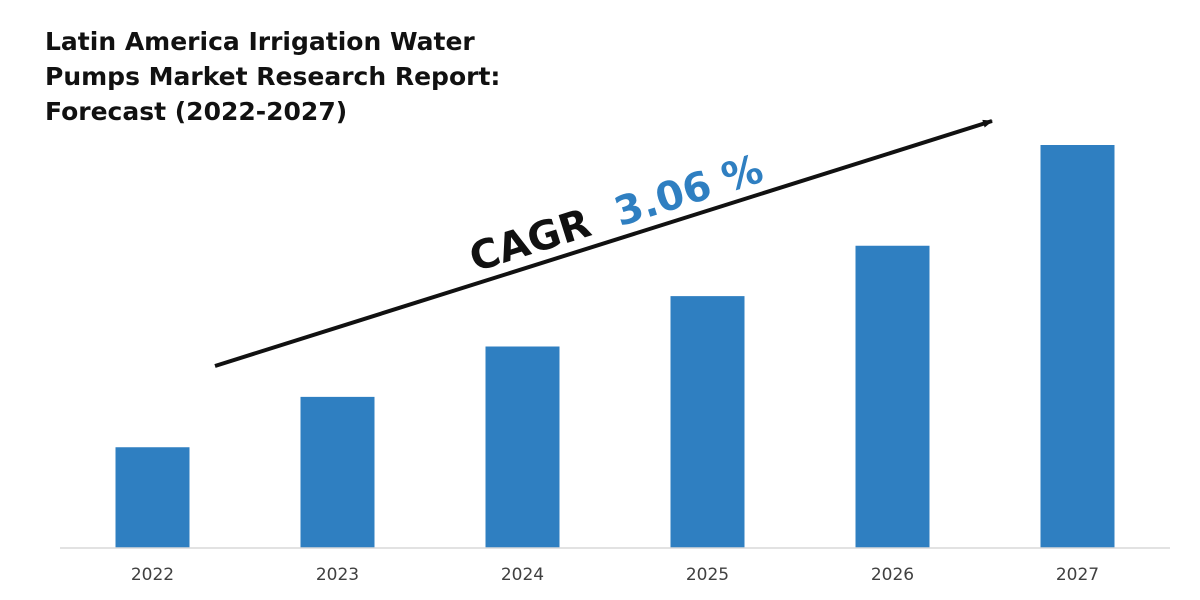 The width and height of the screenshot is (1200, 600). What do you see at coordinates (260, 41) in the screenshot?
I see `chart-title-line-1: Latin America Irrigation Water` at bounding box center [260, 41].